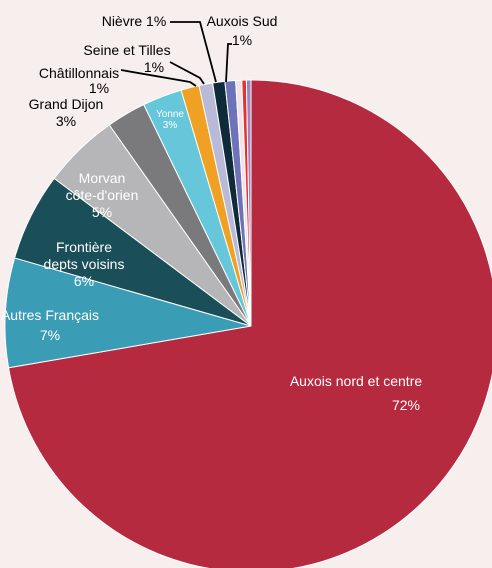  What do you see at coordinates (84, 247) in the screenshot?
I see `slice-label: Frontière` at bounding box center [84, 247].